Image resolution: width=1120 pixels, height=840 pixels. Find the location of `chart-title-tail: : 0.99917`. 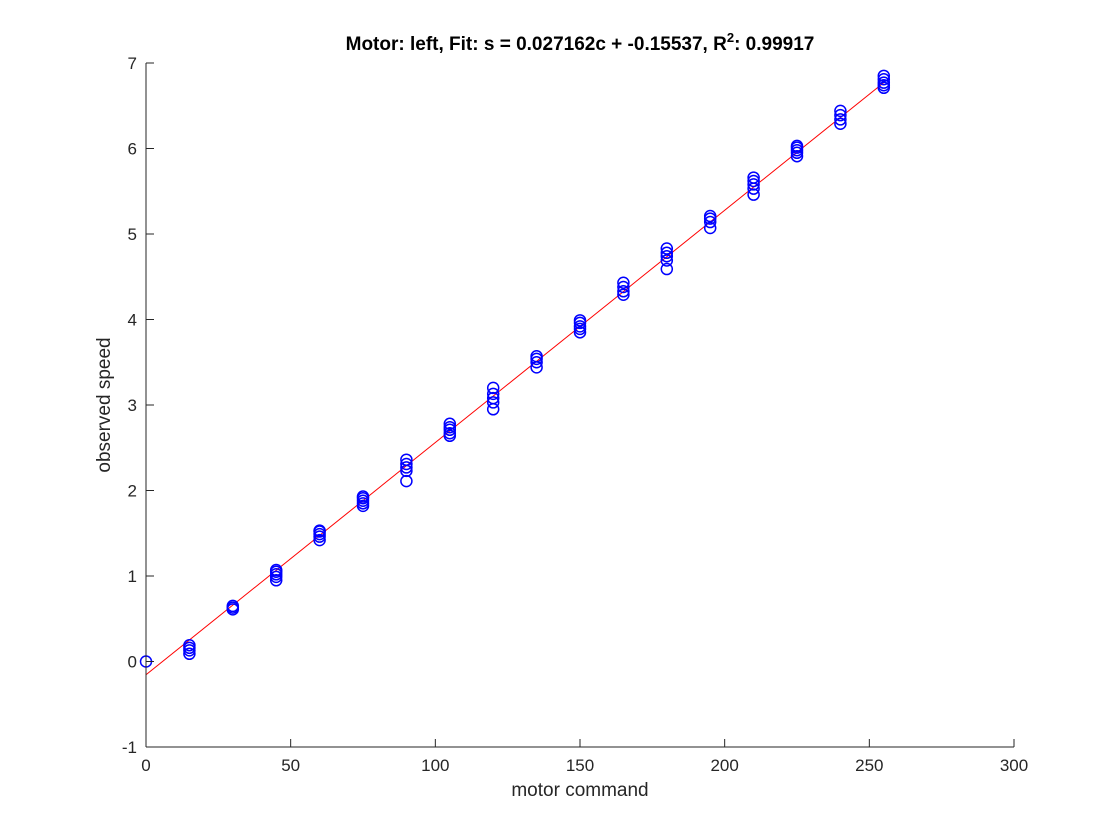

chart-title-tail: : 0.99917 is located at coordinates (774, 44).